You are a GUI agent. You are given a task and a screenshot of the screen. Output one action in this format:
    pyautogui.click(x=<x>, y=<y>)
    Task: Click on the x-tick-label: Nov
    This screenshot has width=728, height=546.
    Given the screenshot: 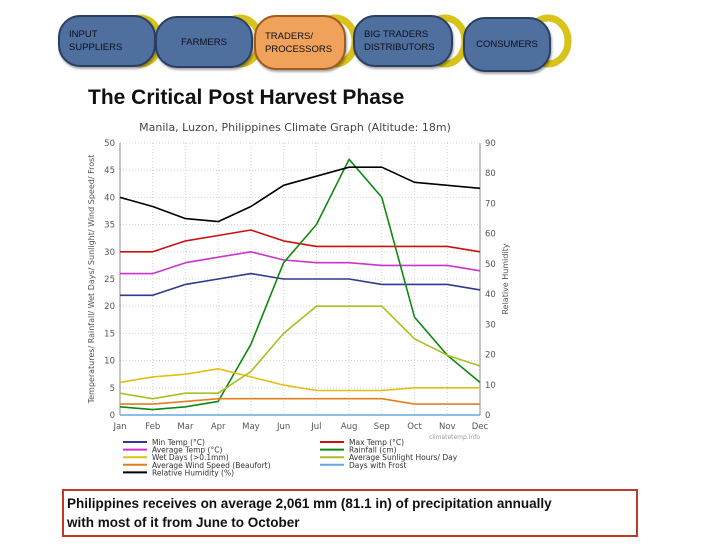 What is the action you would take?
    pyautogui.click(x=447, y=427)
    